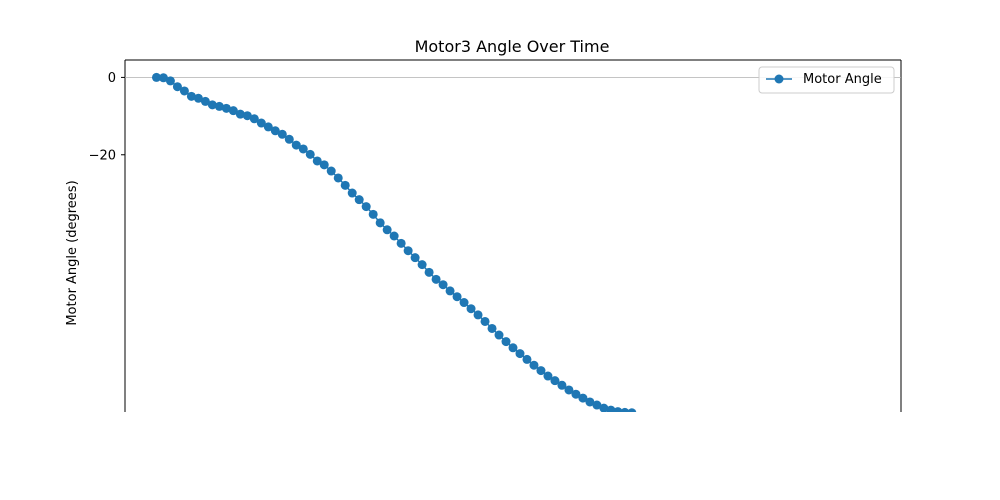  I want to click on y-tick-label: 0, so click(112, 78).